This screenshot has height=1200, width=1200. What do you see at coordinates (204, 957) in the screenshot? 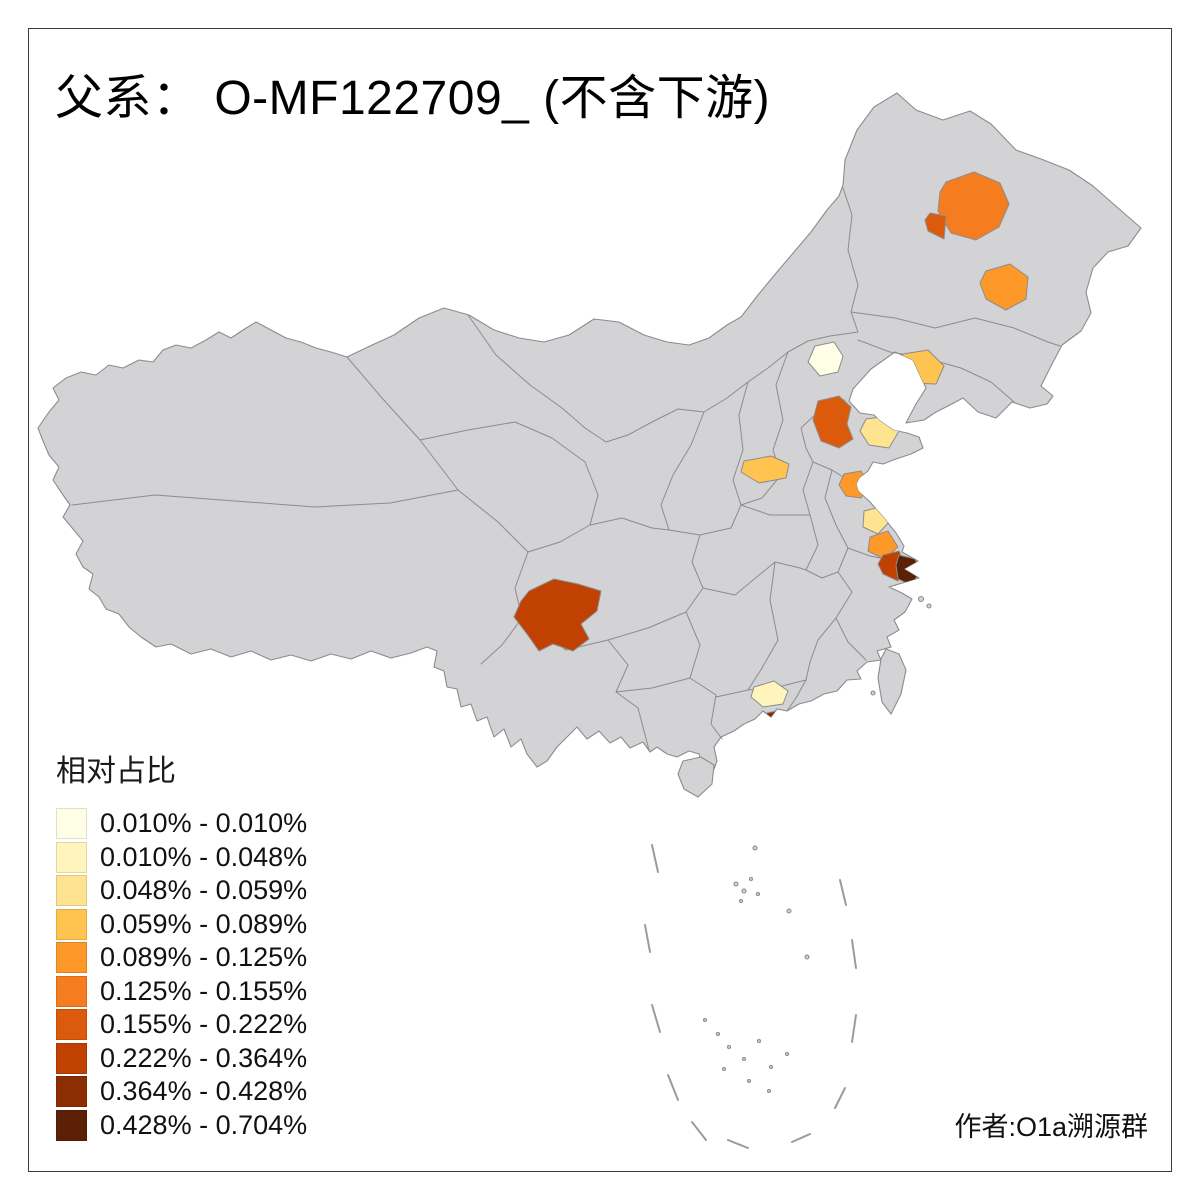
I see `legend-label: 0.089% - 0.125%` at bounding box center [204, 957].